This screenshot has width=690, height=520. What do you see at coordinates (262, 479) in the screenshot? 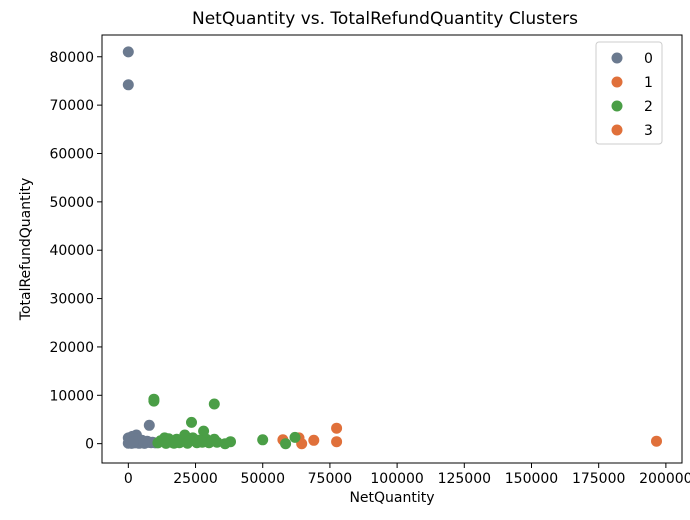
I see `x-tick-label: 50000` at bounding box center [262, 479].